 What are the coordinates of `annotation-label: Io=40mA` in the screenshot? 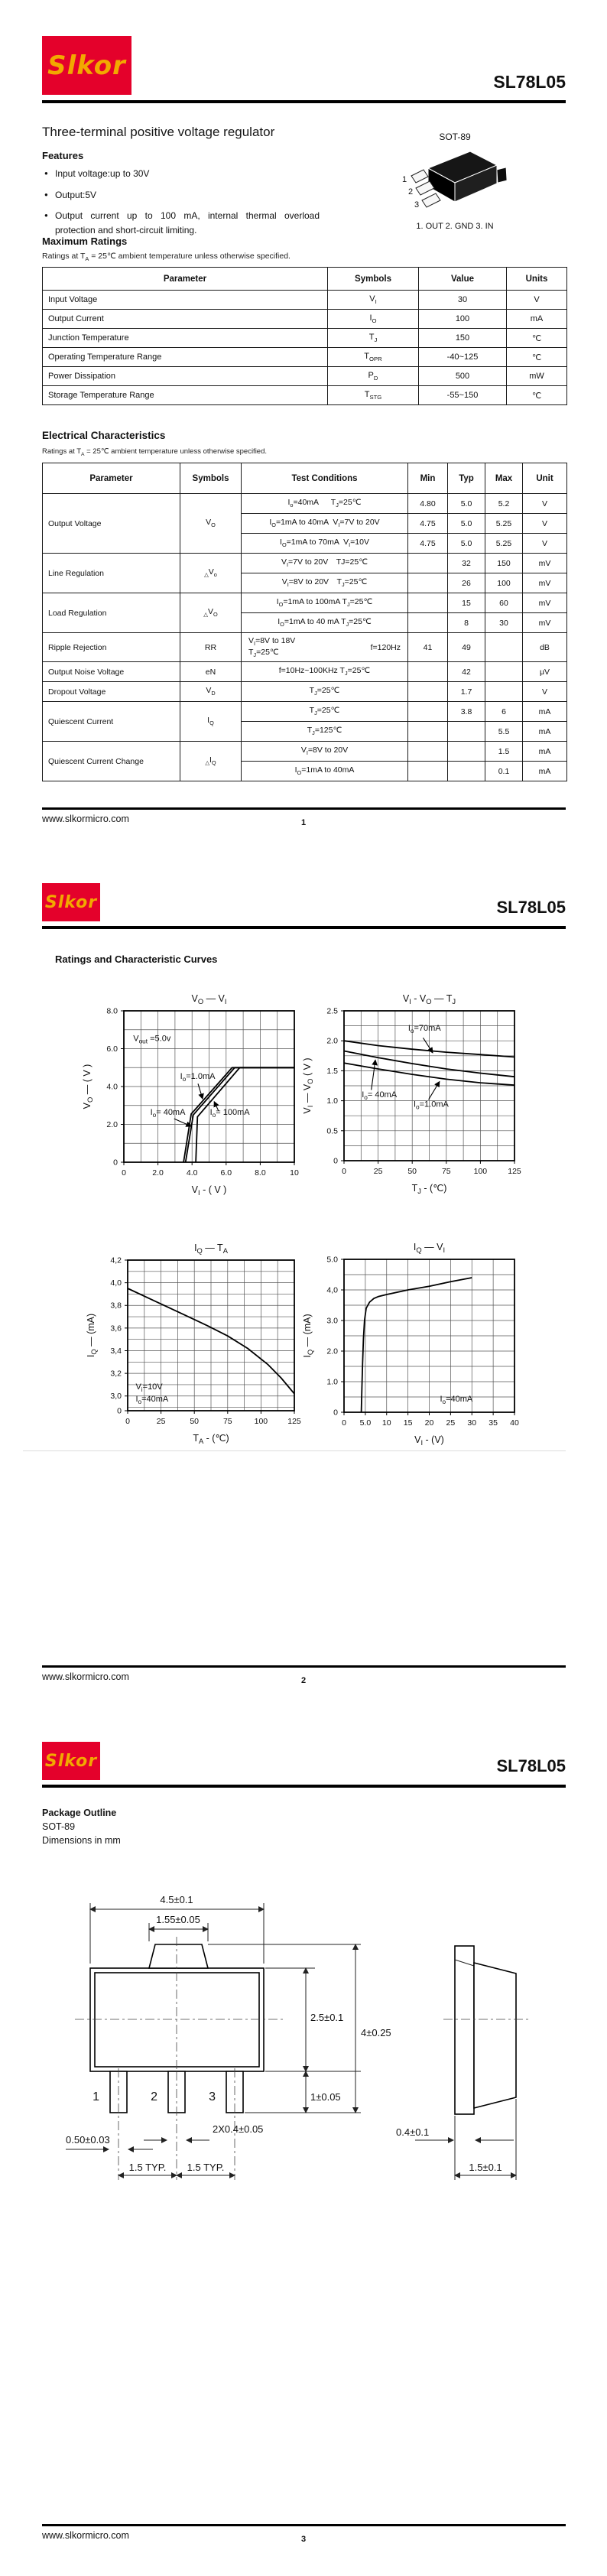 It's located at (456, 1400).